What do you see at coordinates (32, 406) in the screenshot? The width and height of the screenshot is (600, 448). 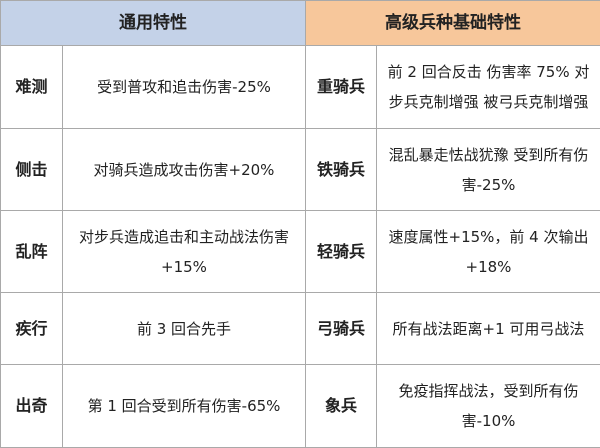 I see `general-trait-name: 出奇` at bounding box center [32, 406].